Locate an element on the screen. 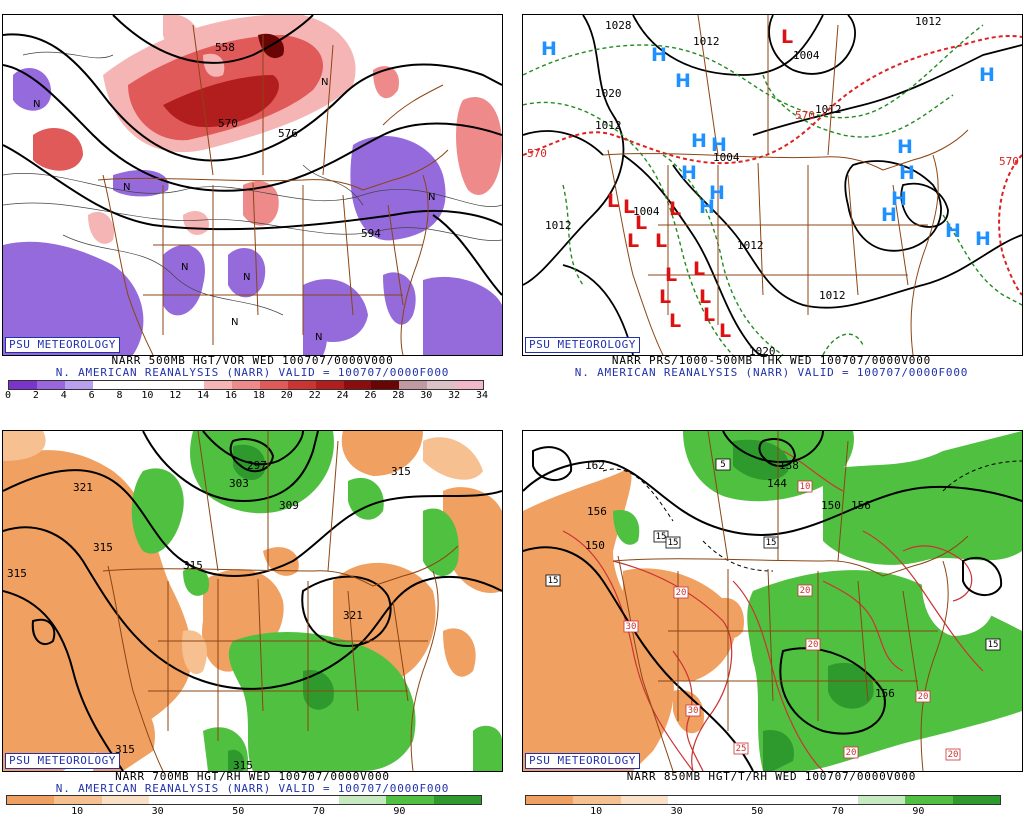 Image resolution: width=1024 pixels, height=819 pixels. height-label: 162 is located at coordinates (595, 465).